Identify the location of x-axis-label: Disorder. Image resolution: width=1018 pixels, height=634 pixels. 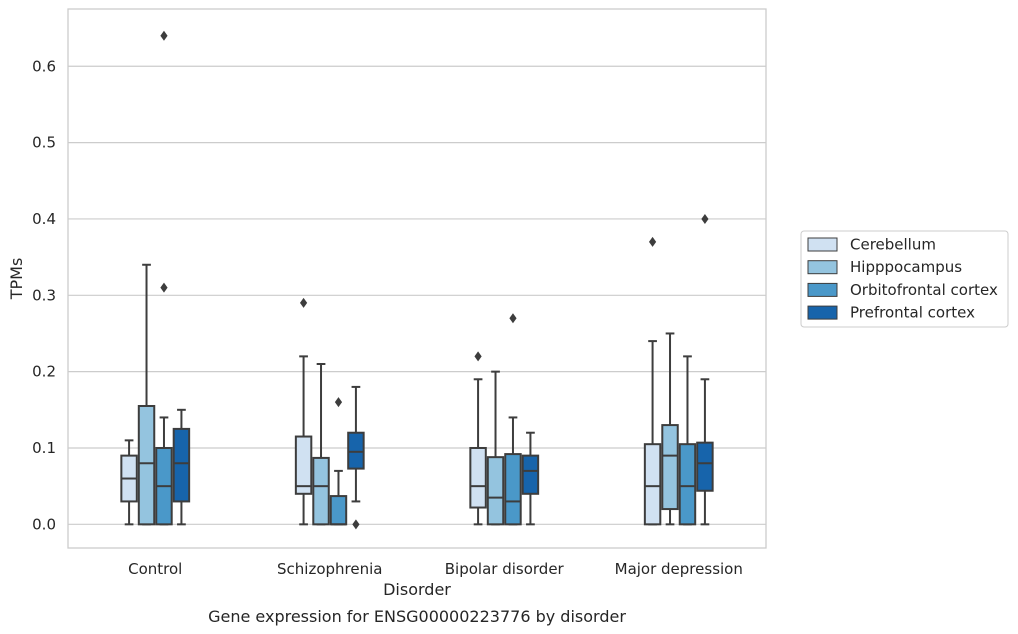
(417, 589).